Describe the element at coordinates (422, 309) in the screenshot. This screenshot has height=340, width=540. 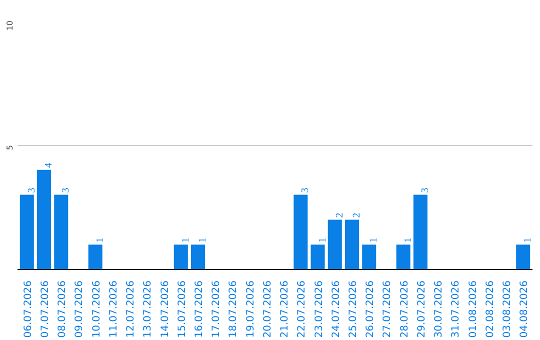
I see `x-tick-label: 29.07.2026` at that location.